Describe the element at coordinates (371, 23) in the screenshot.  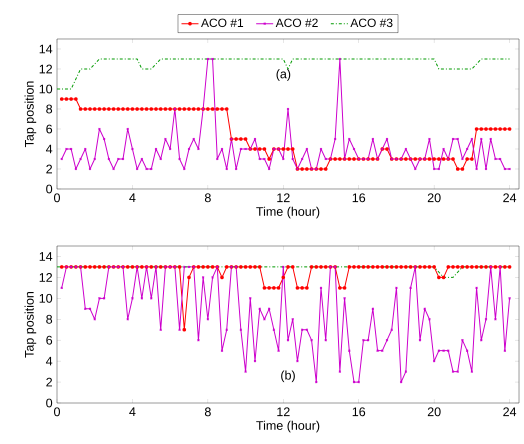
I see `legend-label: ACO #3` at that location.